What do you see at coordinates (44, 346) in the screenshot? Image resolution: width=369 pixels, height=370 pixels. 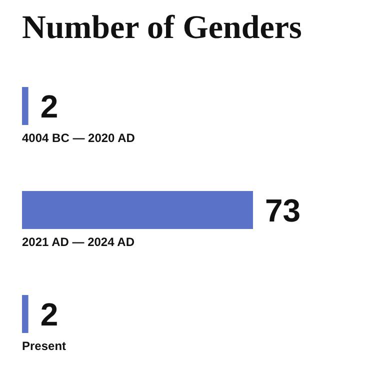 I see `y-tick-label: Present` at bounding box center [44, 346].